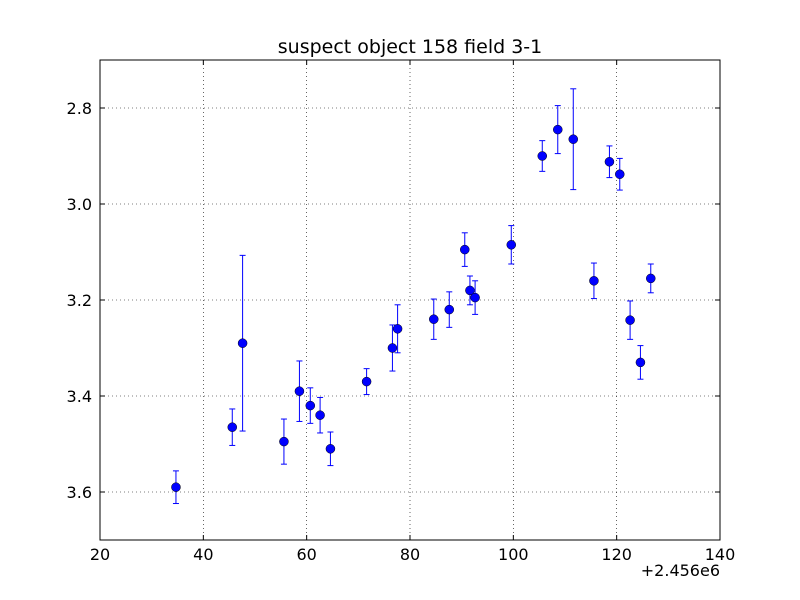  Describe the element at coordinates (79, 108) in the screenshot. I see `y-tick-label: 2.8` at that location.